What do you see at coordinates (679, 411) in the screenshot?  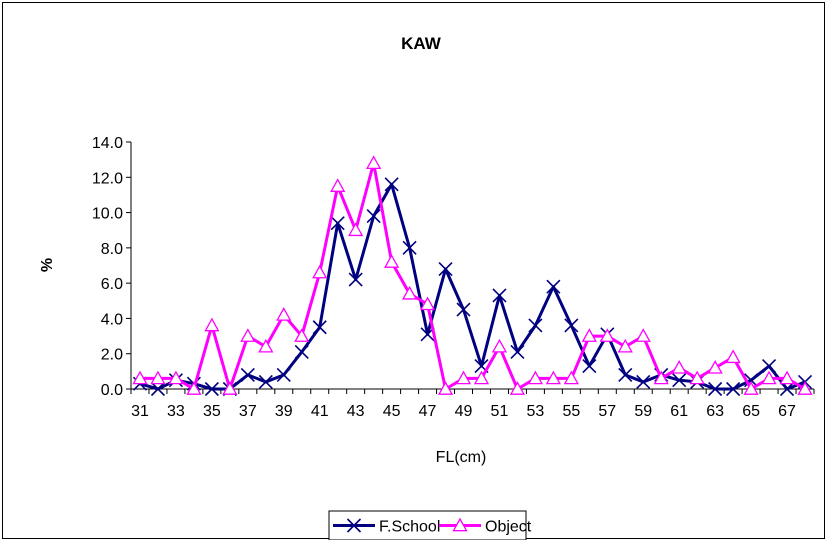 I see `x-tick-label: 61` at bounding box center [679, 411].